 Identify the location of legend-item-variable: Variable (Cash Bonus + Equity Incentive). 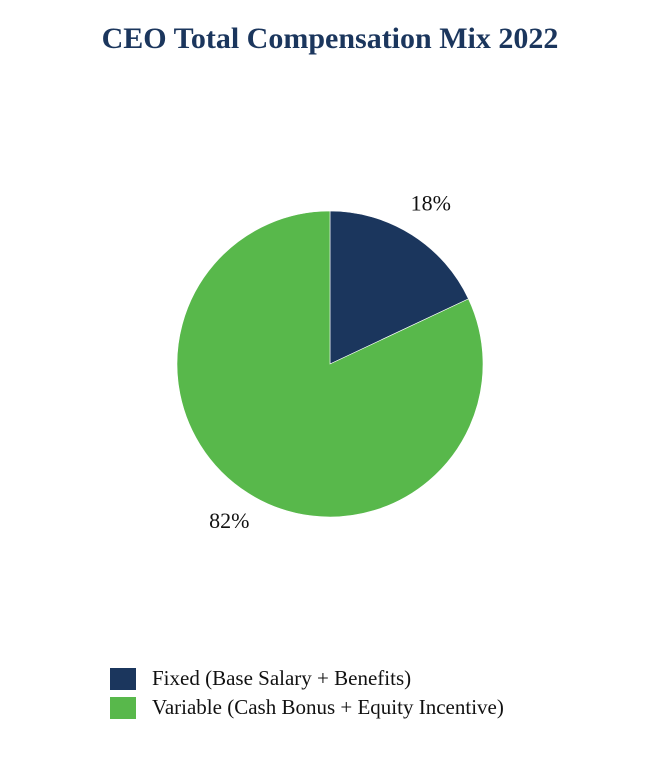
(307, 707).